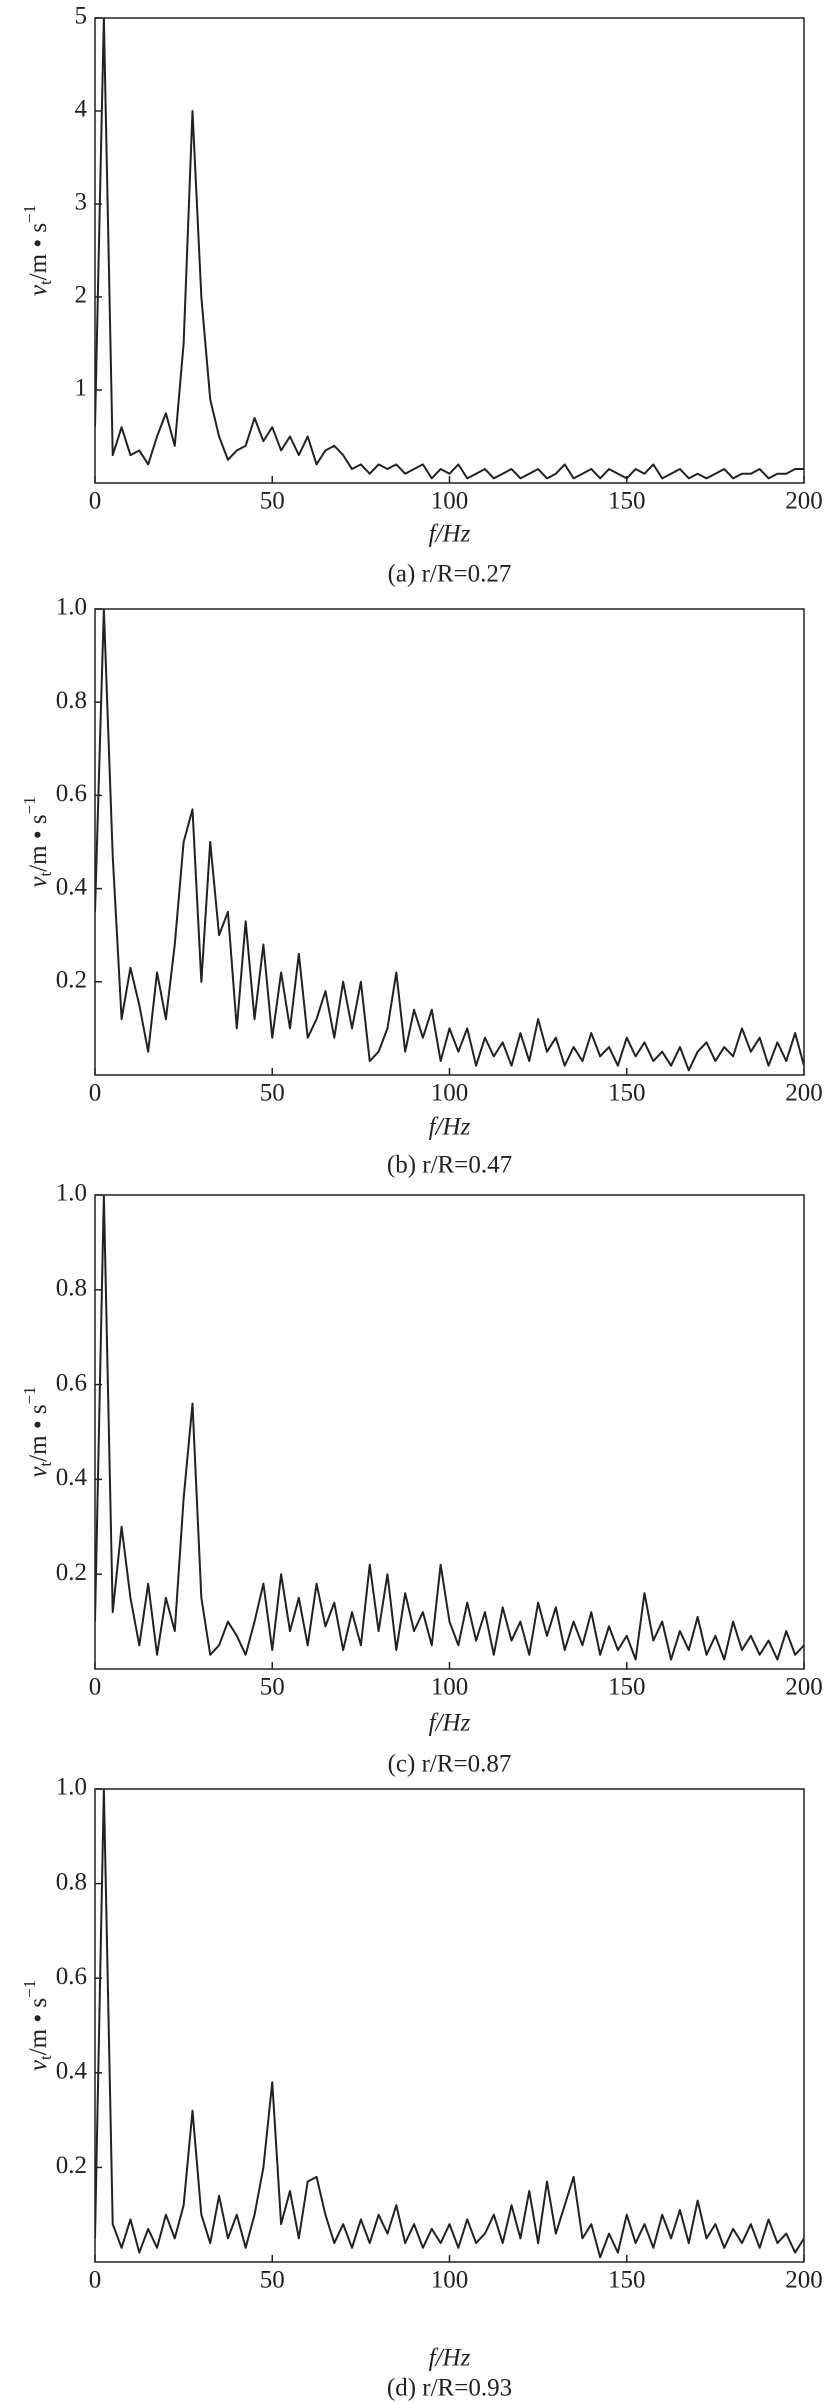  What do you see at coordinates (450, 574) in the screenshot?
I see `caption: (a) r/R=0.27` at bounding box center [450, 574].